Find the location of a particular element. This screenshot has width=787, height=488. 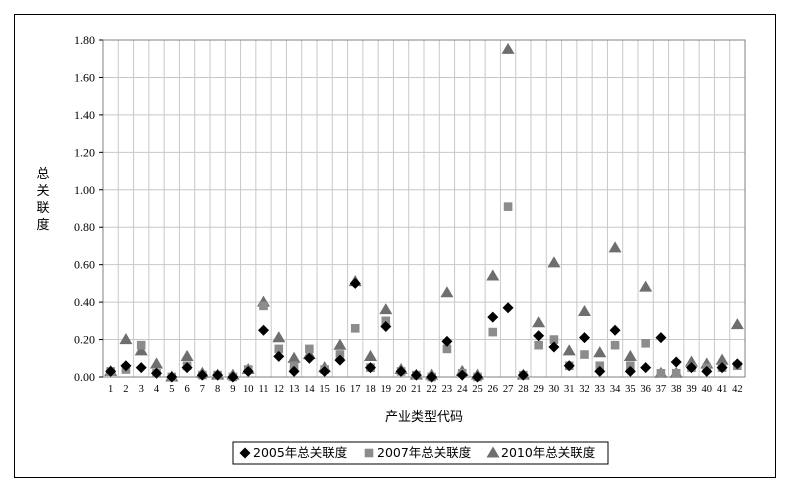

y-tick-label: 0.00 is located at coordinates (84, 377).